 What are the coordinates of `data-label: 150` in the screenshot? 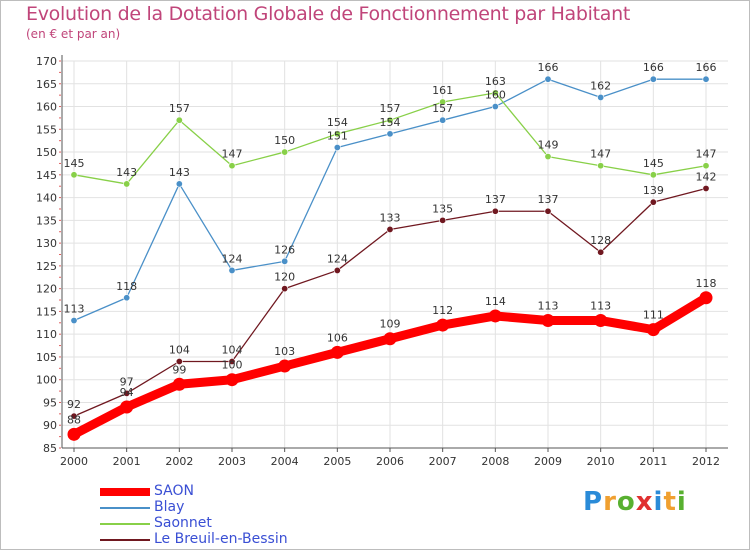 It's located at (284, 140).